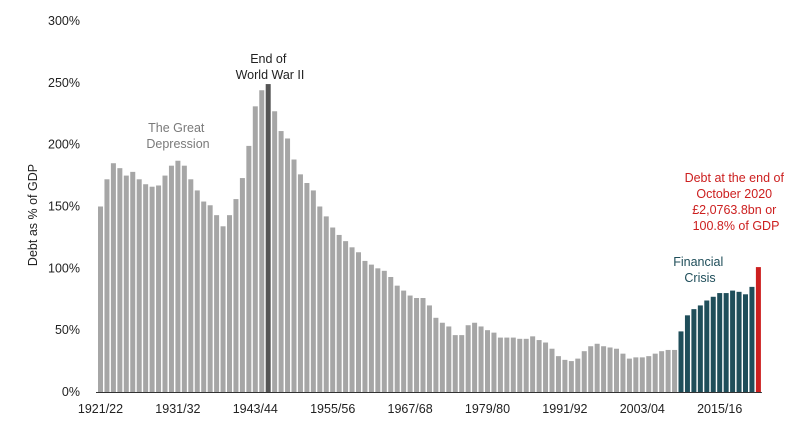  Describe the element at coordinates (67, 330) in the screenshot. I see `y-tick-label: 50%` at that location.